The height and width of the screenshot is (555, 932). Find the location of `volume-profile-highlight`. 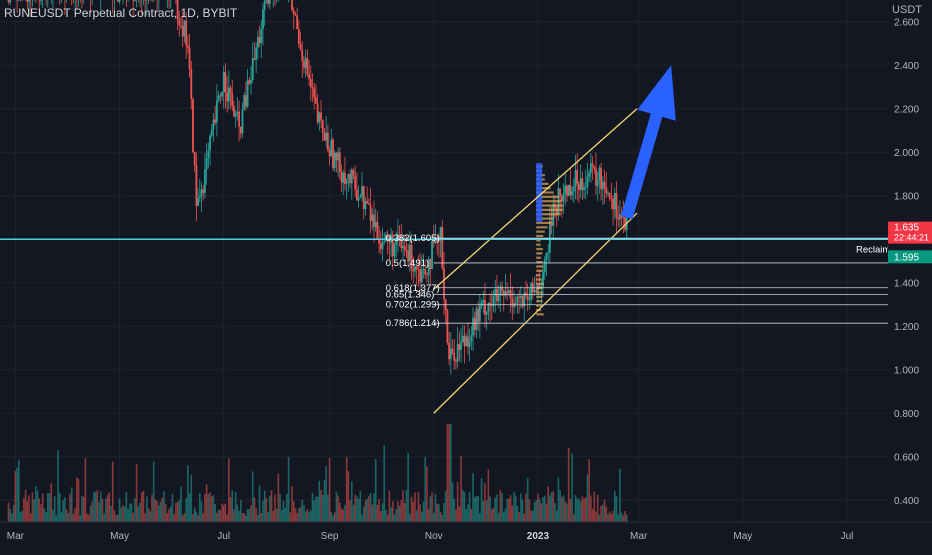

volume-profile-highlight is located at coordinates (539, 192).